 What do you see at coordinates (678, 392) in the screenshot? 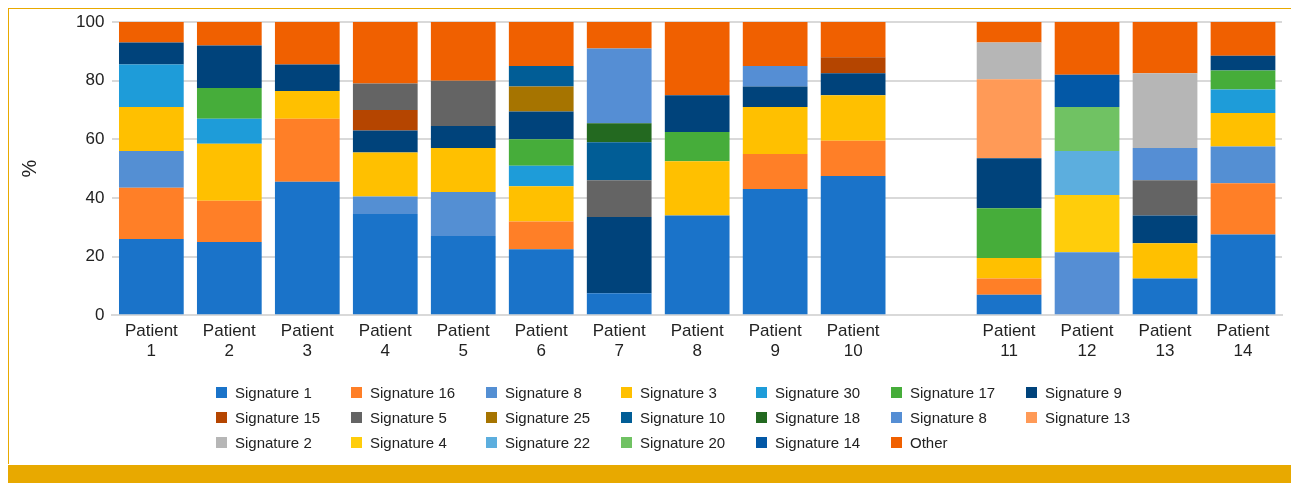
I see `legend-label: Signature 3` at bounding box center [678, 392].